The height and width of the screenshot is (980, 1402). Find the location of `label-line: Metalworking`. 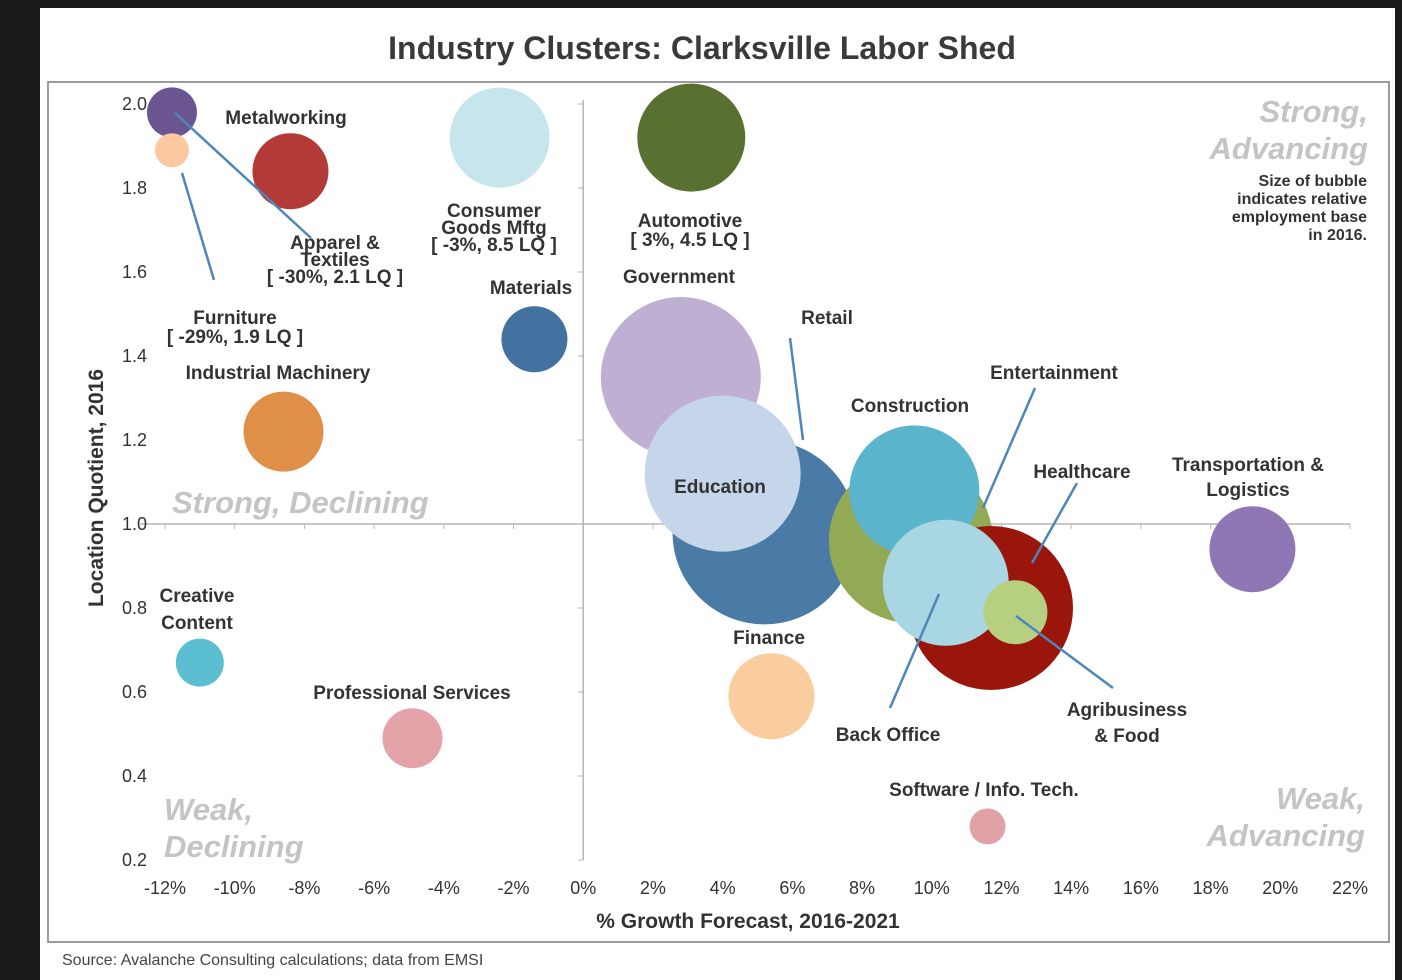

label-line: Metalworking is located at coordinates (285, 118).